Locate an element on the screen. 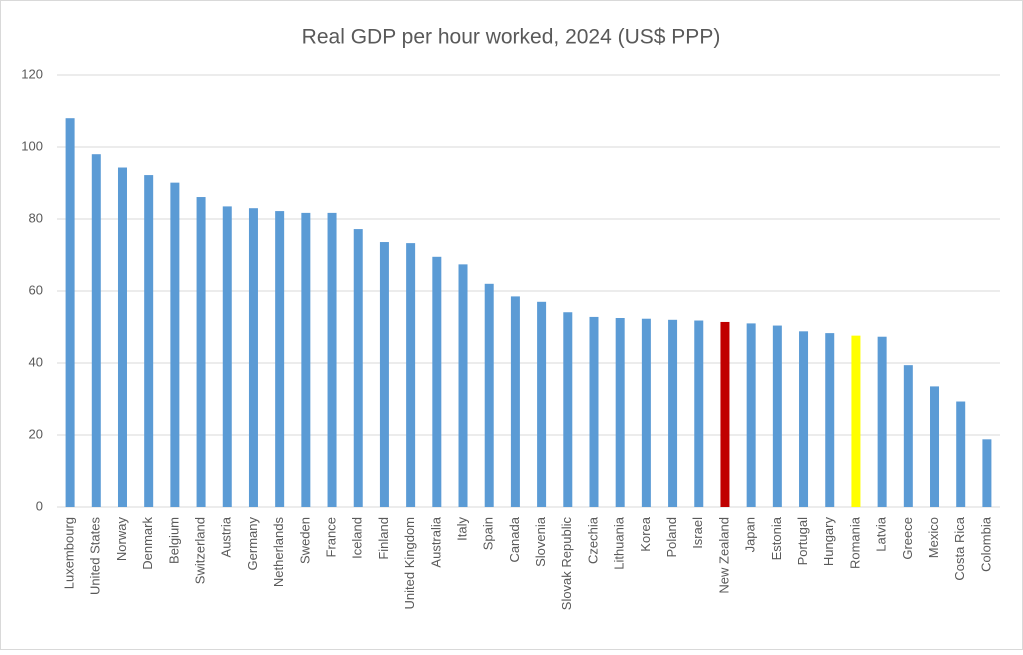  x-tick-label: Romania is located at coordinates (854, 542).